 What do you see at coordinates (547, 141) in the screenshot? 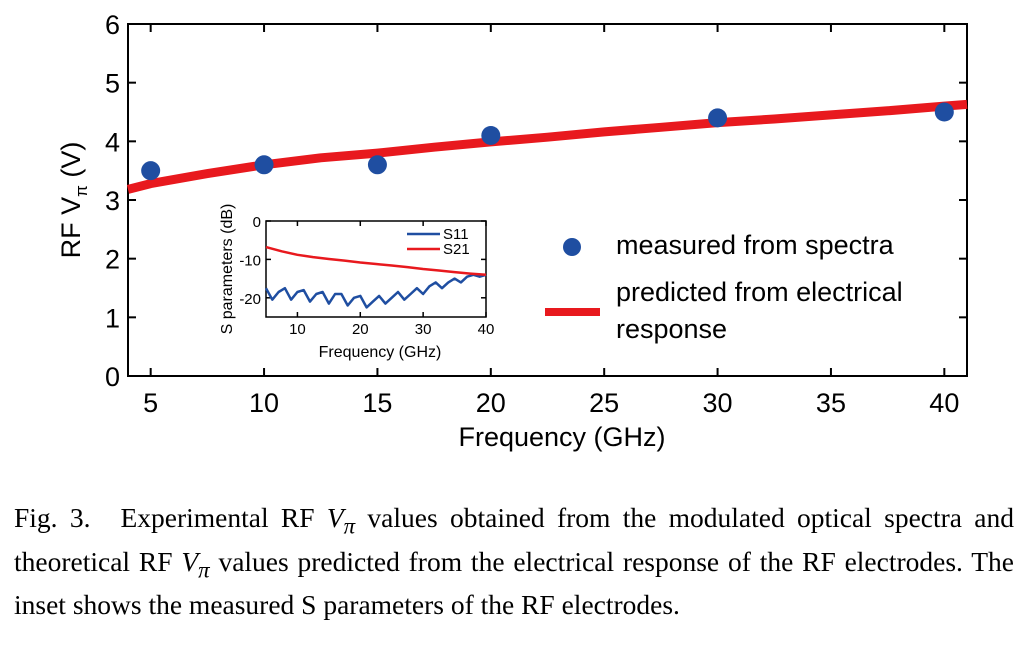
I see `measured-series` at bounding box center [547, 141].